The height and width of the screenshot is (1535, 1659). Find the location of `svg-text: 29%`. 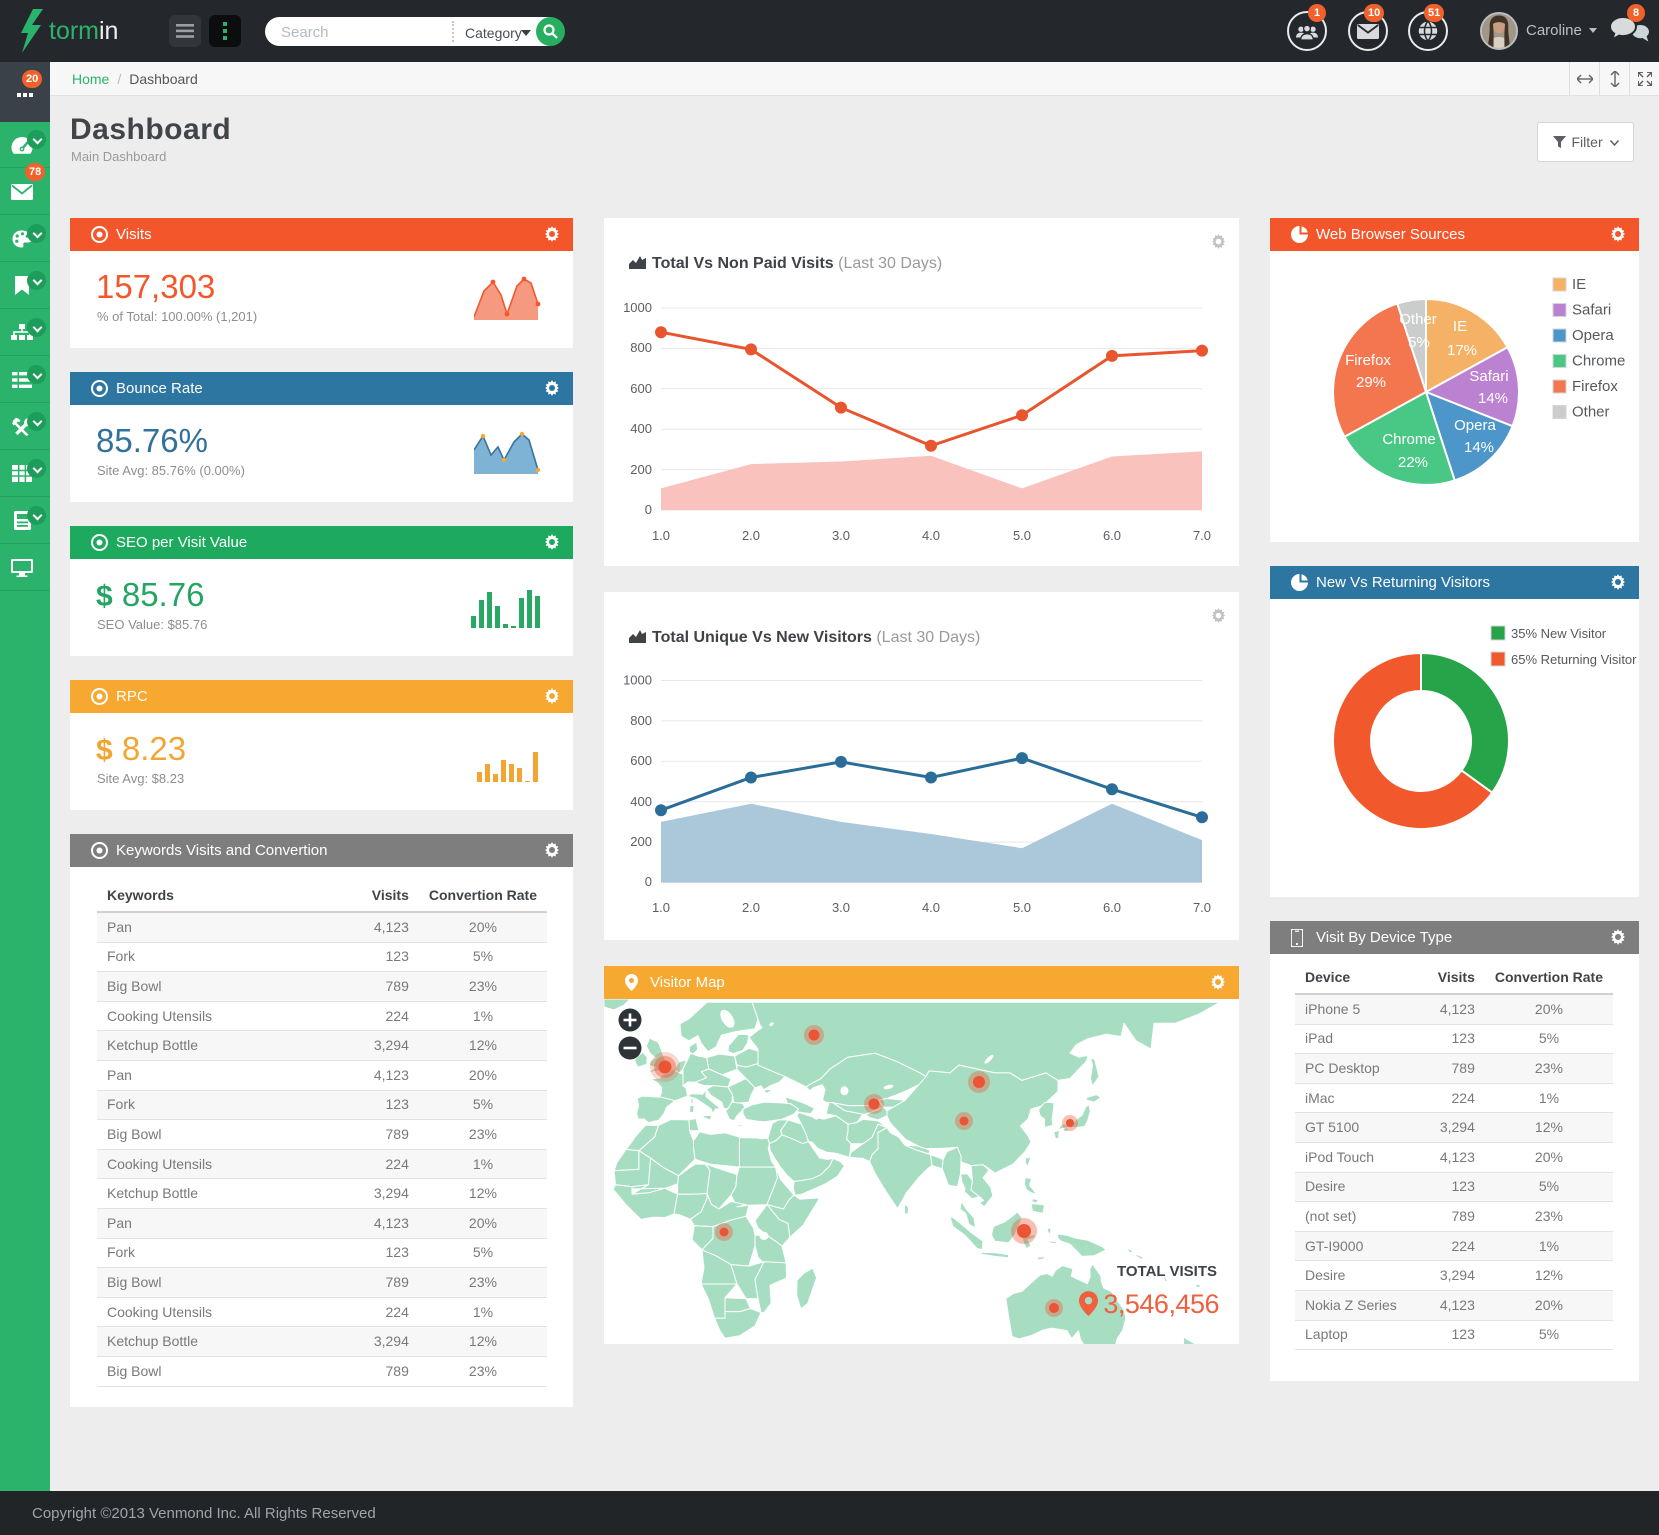

svg-text: 29% is located at coordinates (1371, 382).